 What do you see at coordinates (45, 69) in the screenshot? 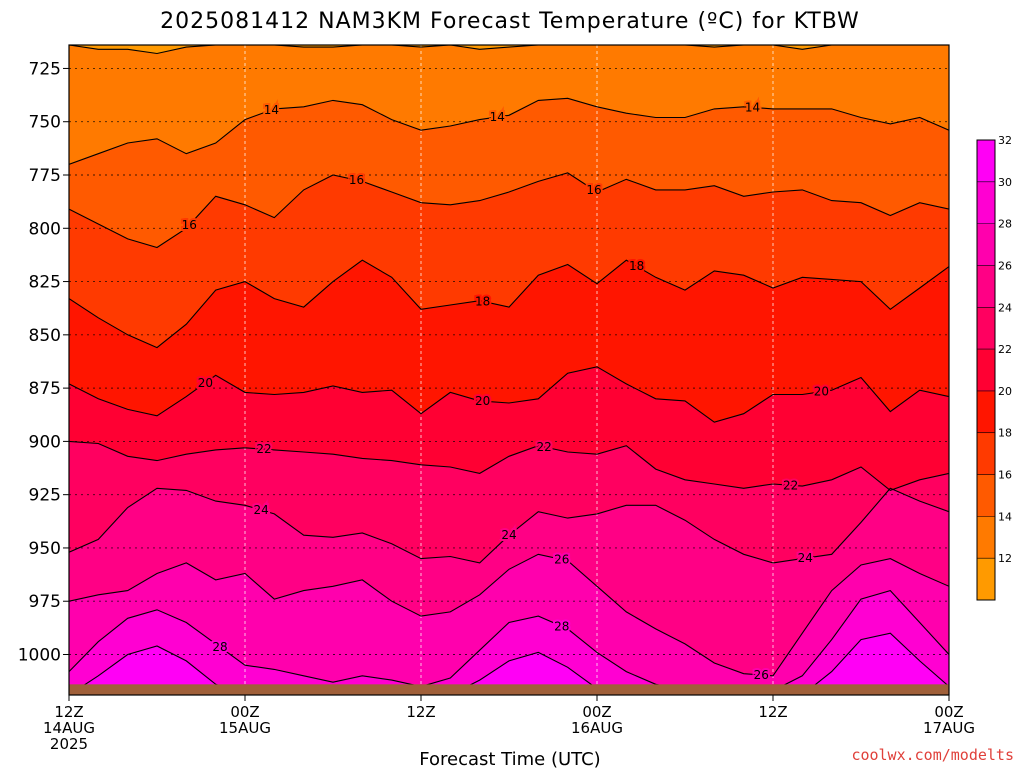
I see `y-tick-label: 725` at bounding box center [45, 69].